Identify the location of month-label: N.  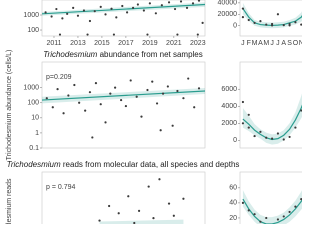
(300, 43).